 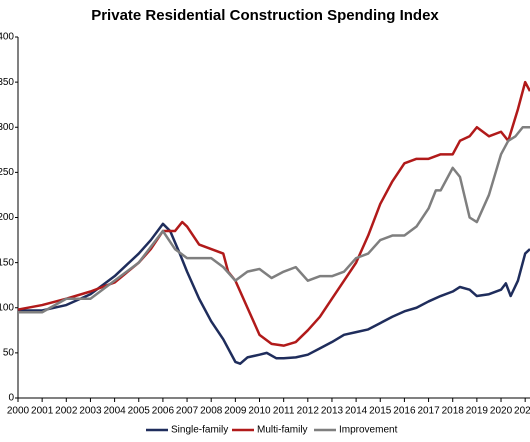 What do you see at coordinates (7, 307) in the screenshot?
I see `y-tick-label: 100` at bounding box center [7, 307].